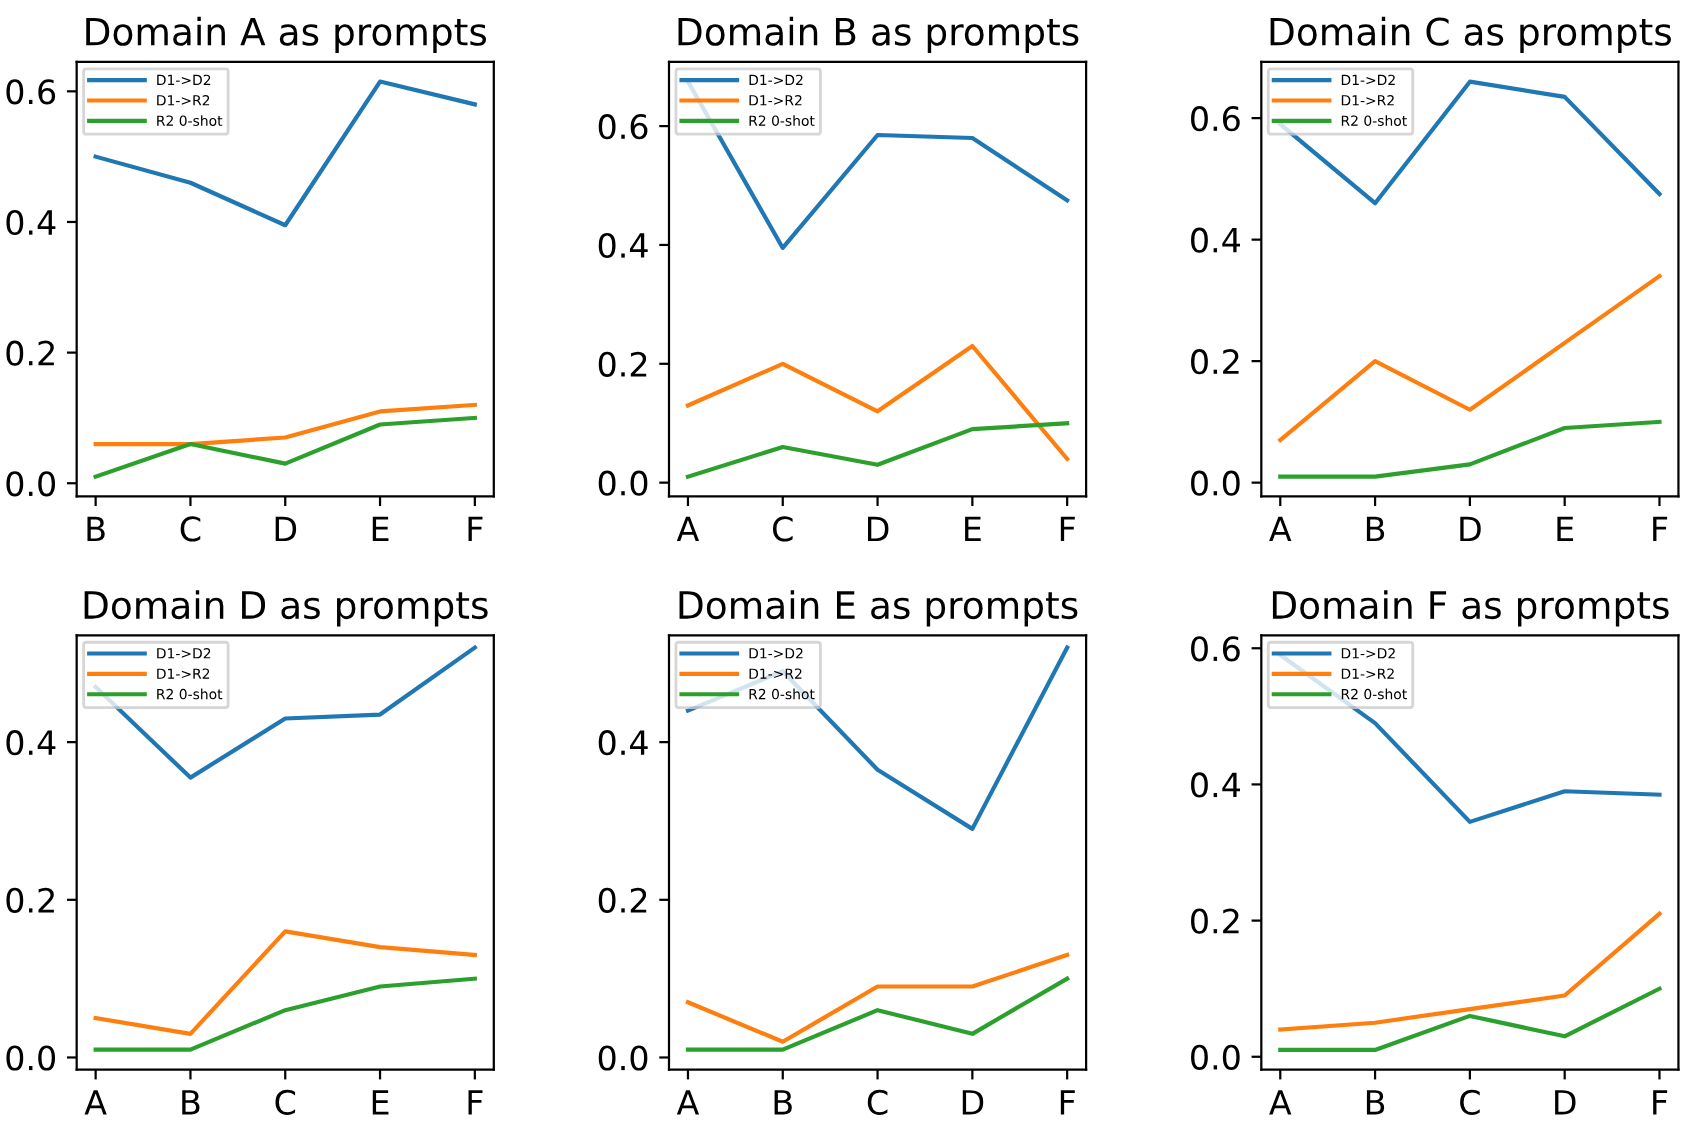 The width and height of the screenshot is (1704, 1126). Describe the element at coordinates (878, 35) in the screenshot. I see `chart-title: Domain B as prompts` at that location.